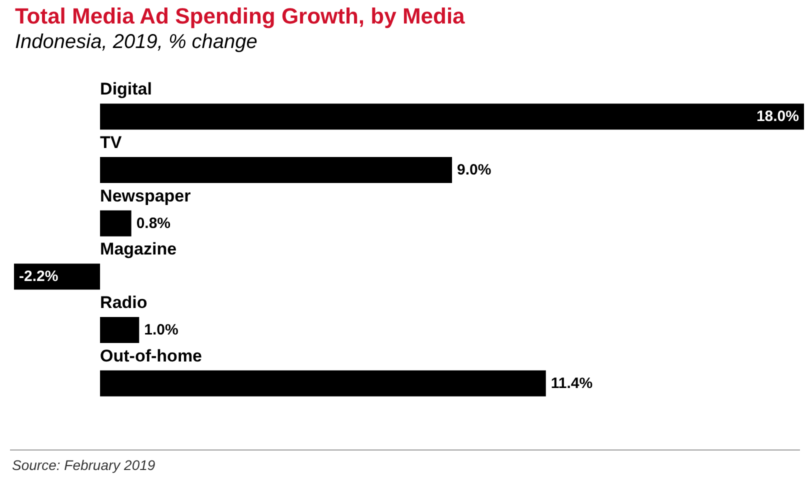  What do you see at coordinates (138, 249) in the screenshot?
I see `y-tick-label: Magazine` at bounding box center [138, 249].